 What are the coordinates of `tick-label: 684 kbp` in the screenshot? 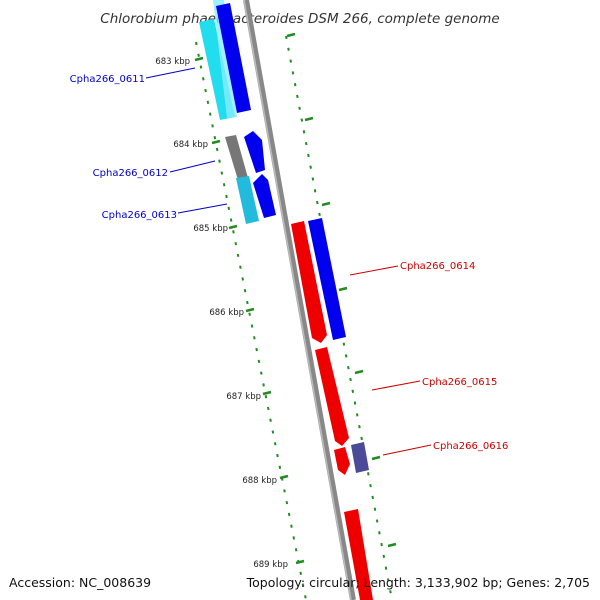 It's located at (190, 145).